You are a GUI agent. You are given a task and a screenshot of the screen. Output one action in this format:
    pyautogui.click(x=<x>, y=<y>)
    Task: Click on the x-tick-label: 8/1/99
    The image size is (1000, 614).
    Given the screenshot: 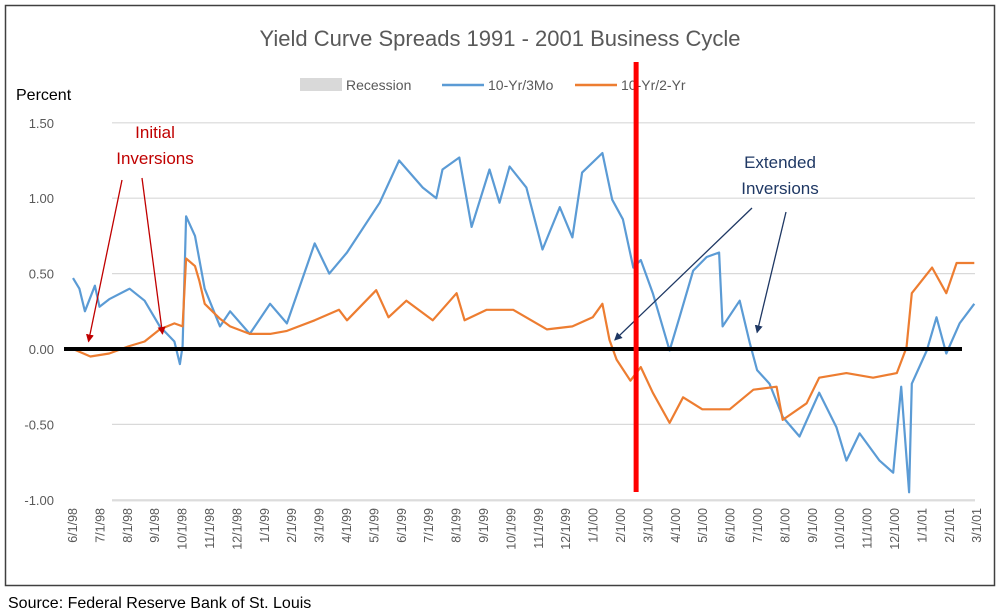 What is the action you would take?
    pyautogui.click(x=457, y=525)
    